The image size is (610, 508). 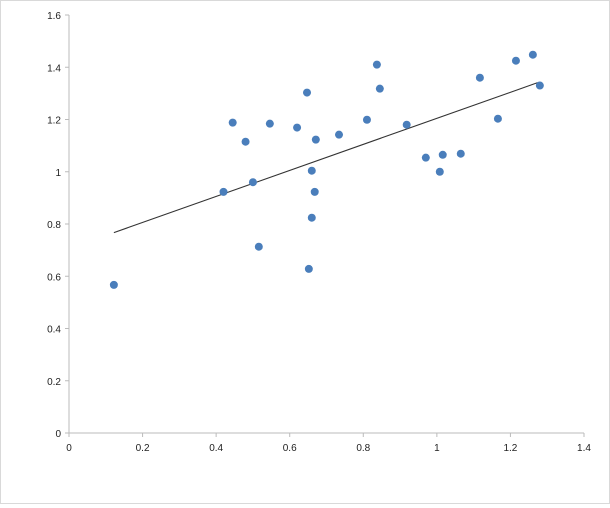 What do you see at coordinates (54, 16) in the screenshot?
I see `y-tick-label: 1.6` at bounding box center [54, 16].